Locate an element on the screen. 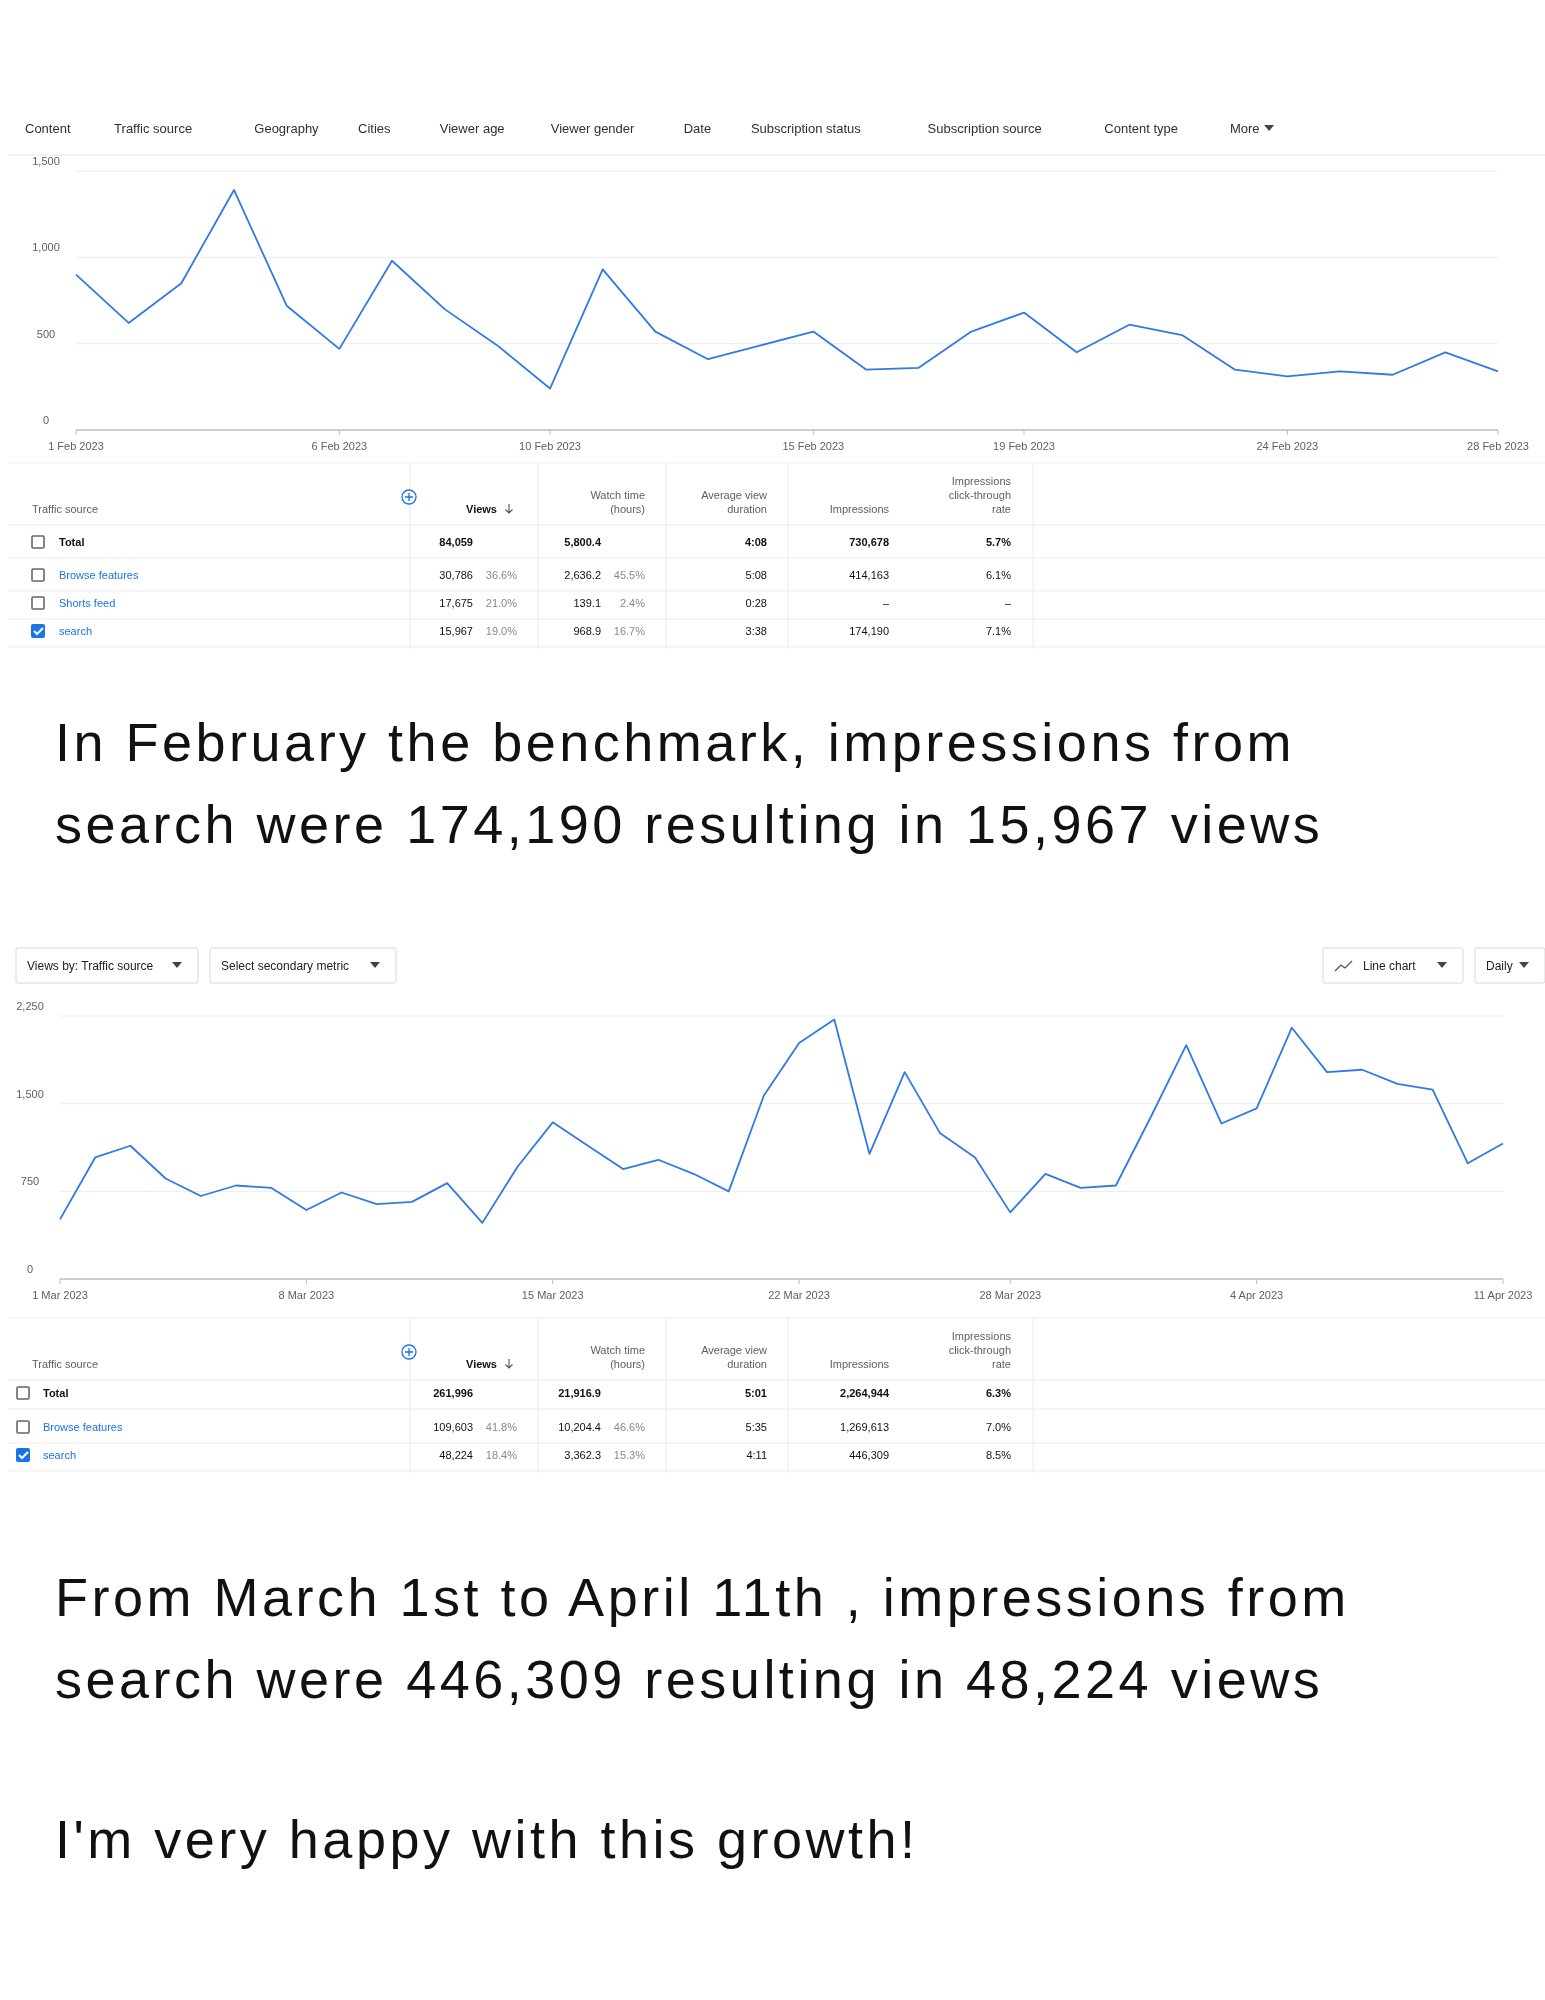  y-tick-label: 500 is located at coordinates (46, 333).